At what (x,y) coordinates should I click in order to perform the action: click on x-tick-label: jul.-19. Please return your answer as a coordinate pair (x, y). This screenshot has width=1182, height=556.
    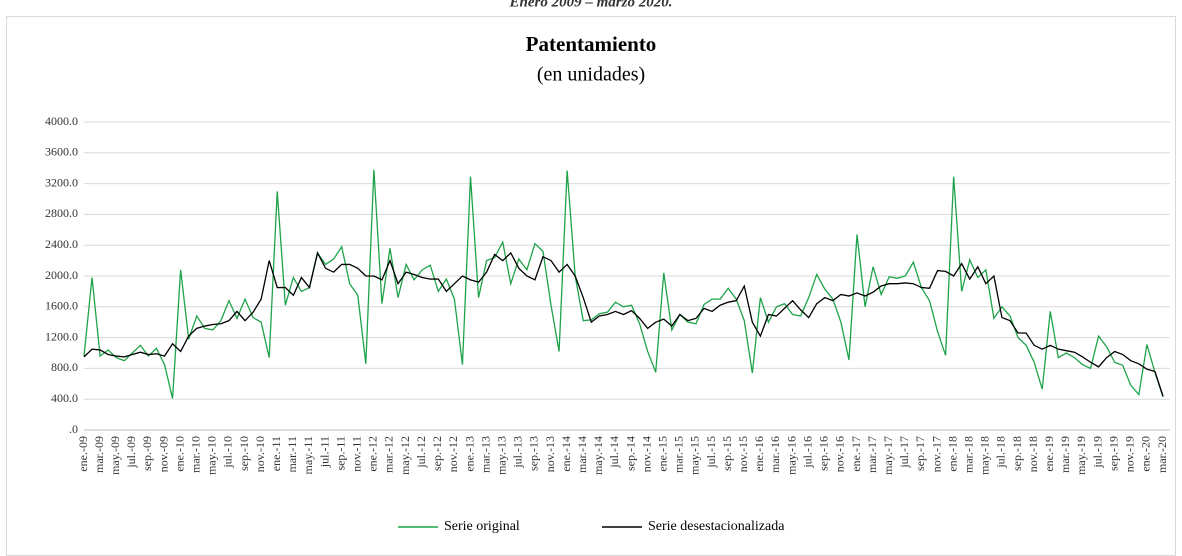
    Looking at the image, I should click on (1097, 452).